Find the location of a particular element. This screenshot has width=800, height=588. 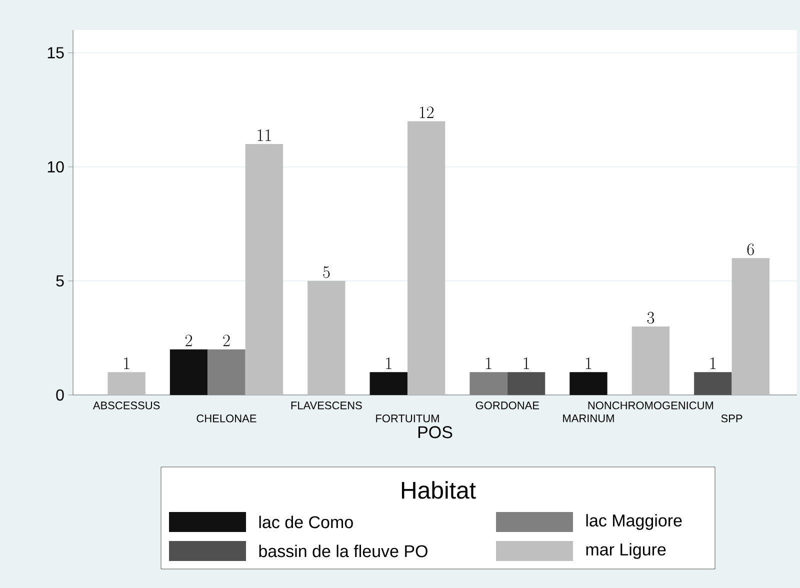

legend-label: bassin de la fleuve PO is located at coordinates (343, 551).